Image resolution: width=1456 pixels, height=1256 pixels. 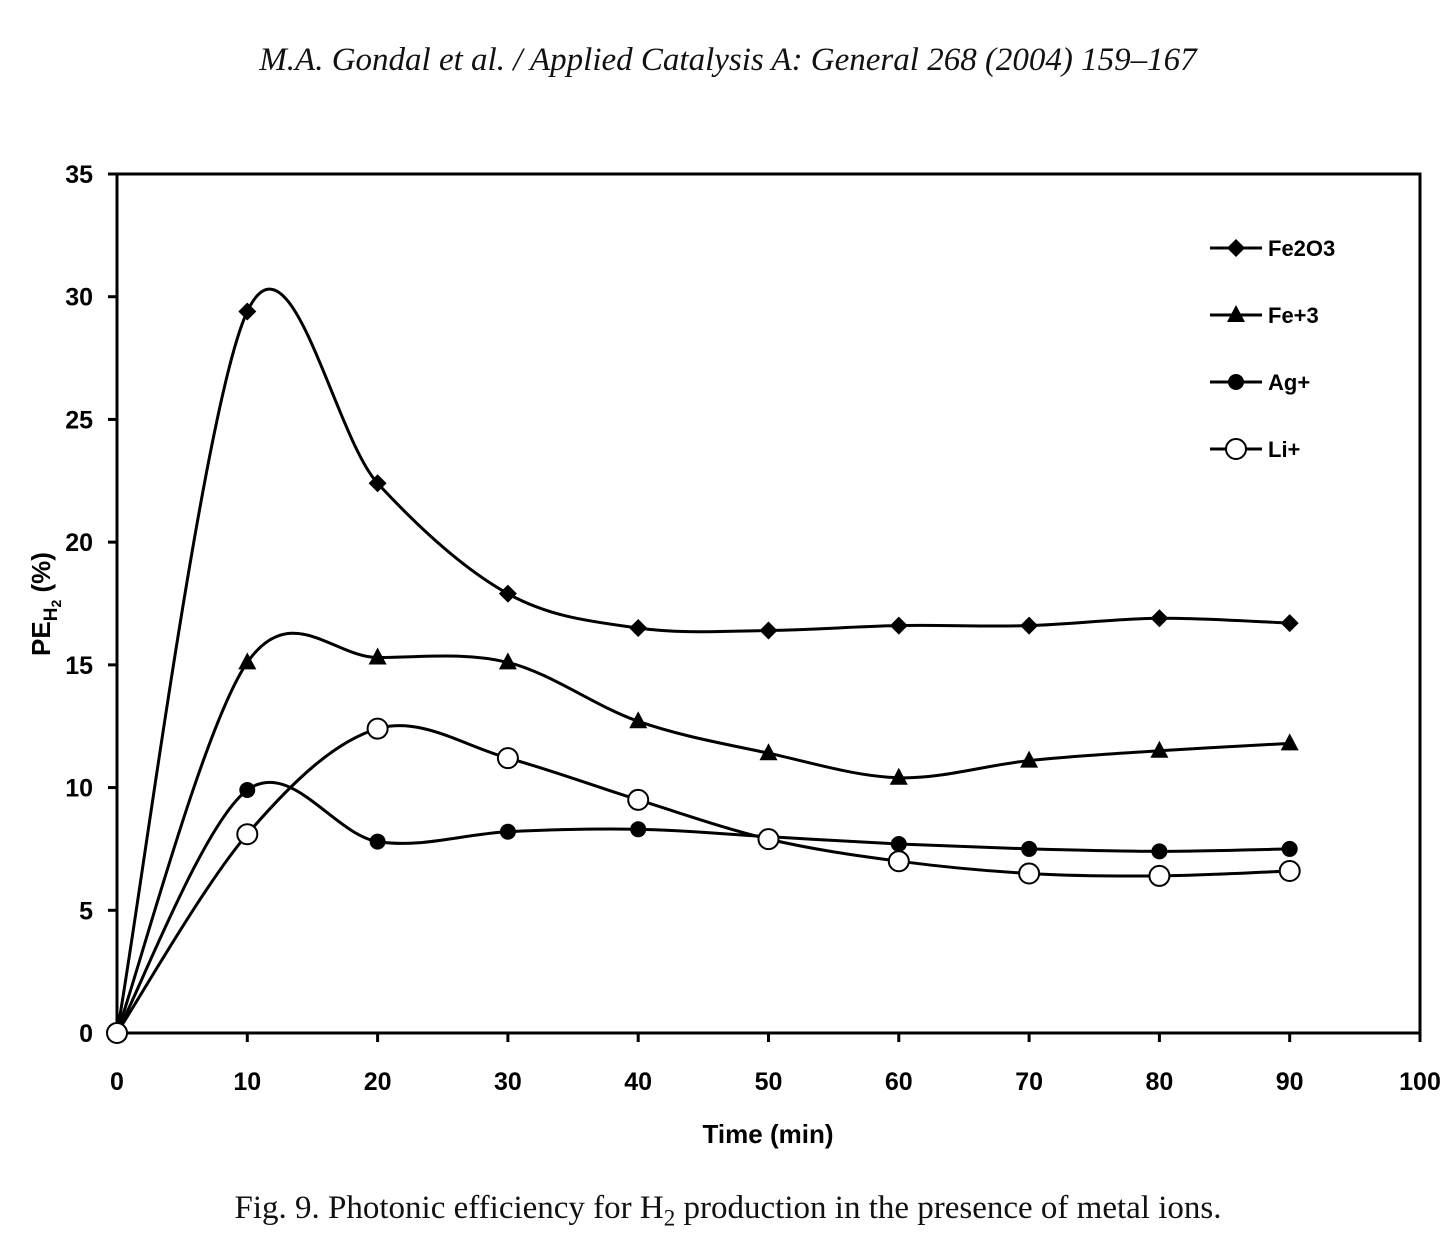 What do you see at coordinates (775, 1064) in the screenshot?
I see `x-axis: 0 10 20 30 40 50 60 70 80 90 100` at bounding box center [775, 1064].